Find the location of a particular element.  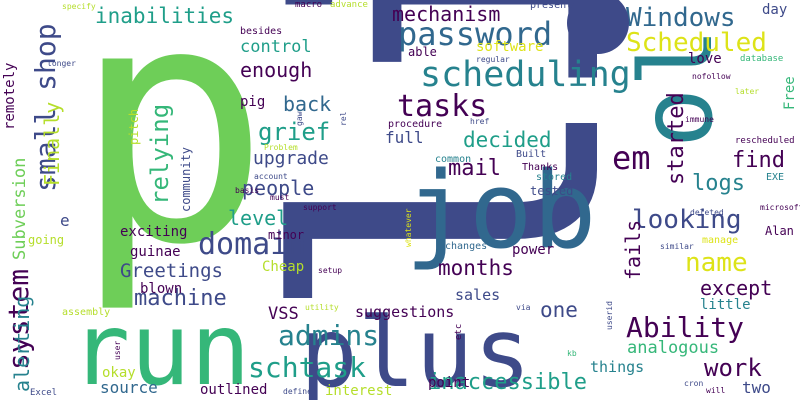

word-via: via is located at coordinates (523, 307).